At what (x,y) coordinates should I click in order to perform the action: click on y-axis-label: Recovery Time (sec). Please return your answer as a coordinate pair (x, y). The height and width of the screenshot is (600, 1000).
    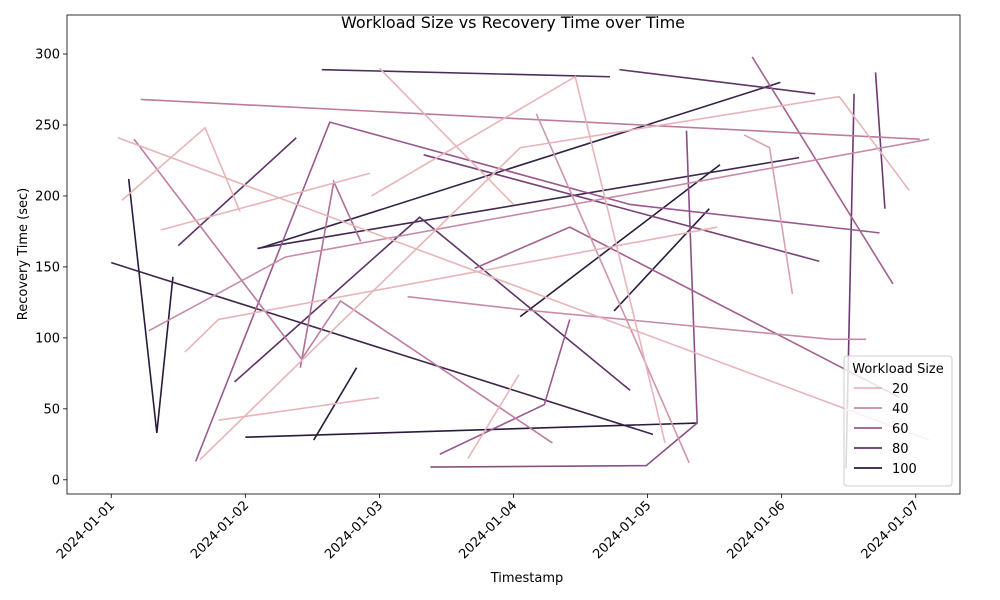
    Looking at the image, I should click on (23, 254).